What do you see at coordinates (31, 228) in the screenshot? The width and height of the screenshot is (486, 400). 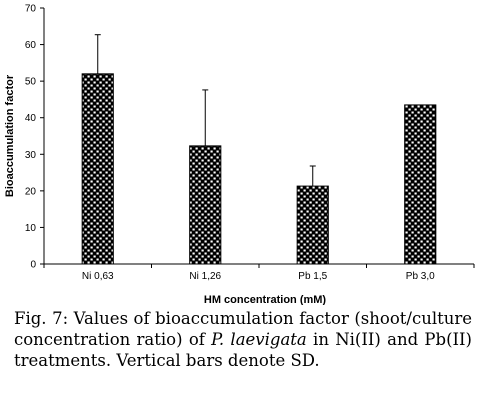 I see `y-tick-label: 10` at bounding box center [31, 228].